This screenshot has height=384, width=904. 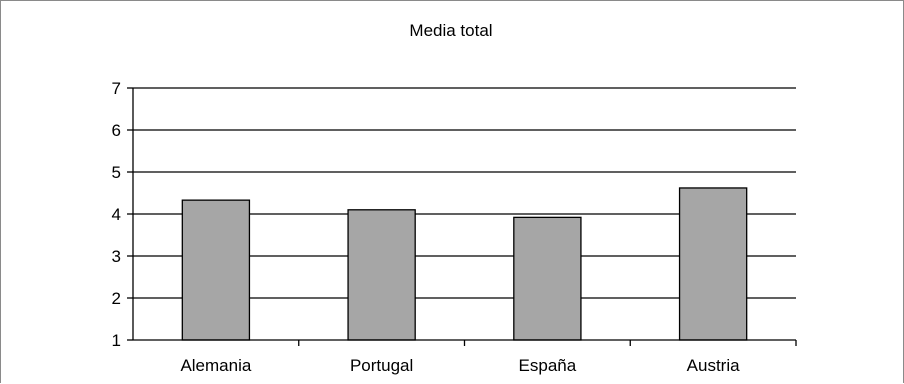 What do you see at coordinates (116, 88) in the screenshot?
I see `y-tick-label: 7` at bounding box center [116, 88].